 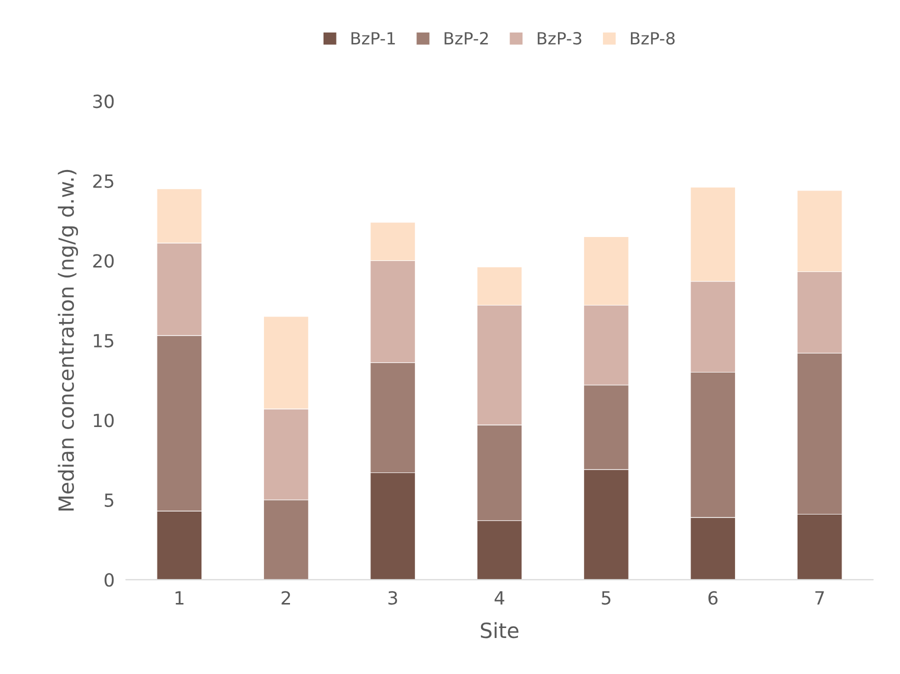 I want to click on x-tick-label: 5, so click(x=606, y=598).